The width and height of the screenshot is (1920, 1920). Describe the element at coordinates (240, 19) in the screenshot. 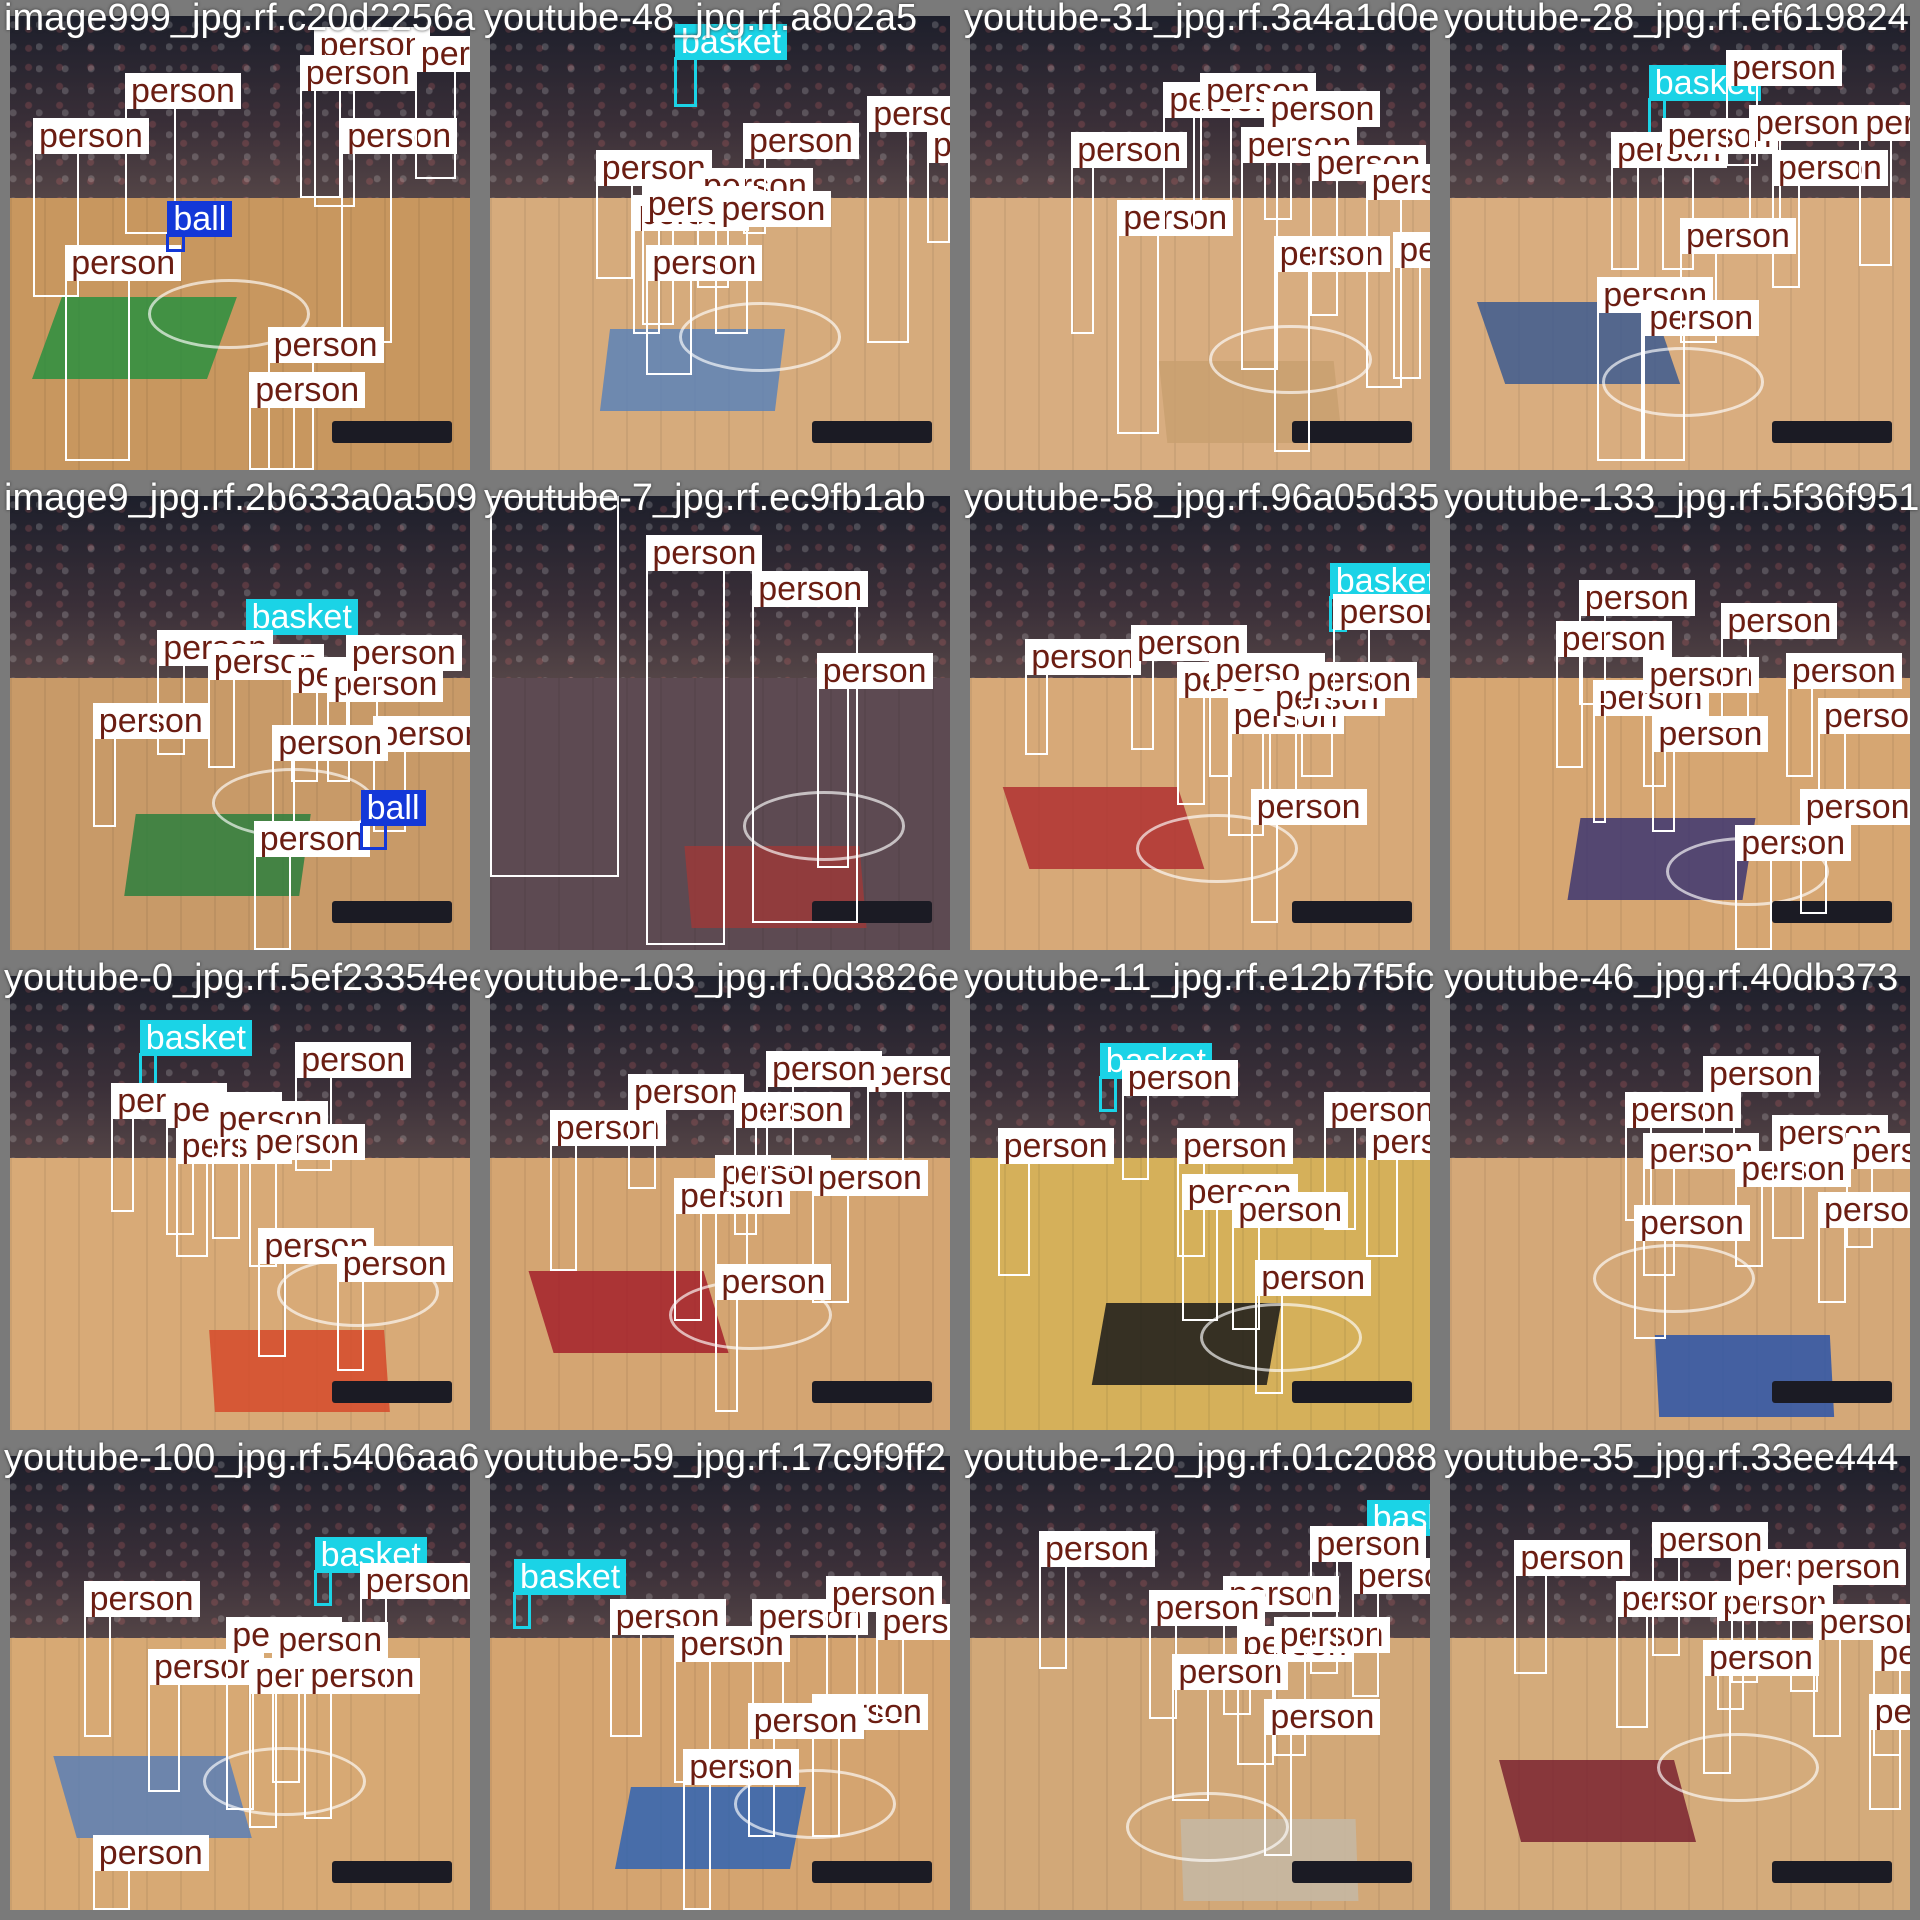

I see `image-filename: image999_jpg.rf.c20d2256a` at that location.